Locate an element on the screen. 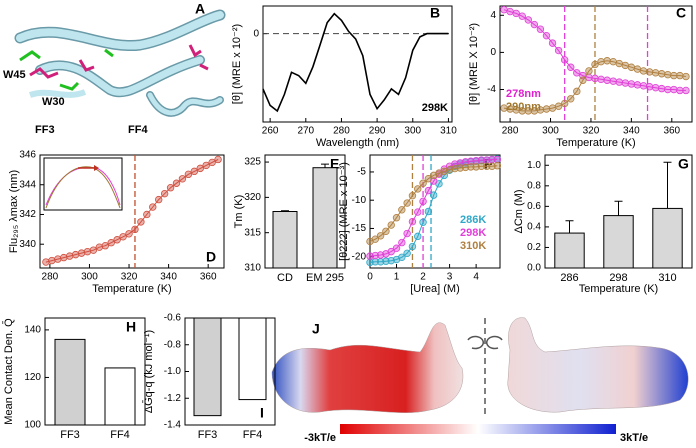 The image size is (696, 448). y-axis-label: Mean Contact Den. Q̄ is located at coordinates (8, 371).